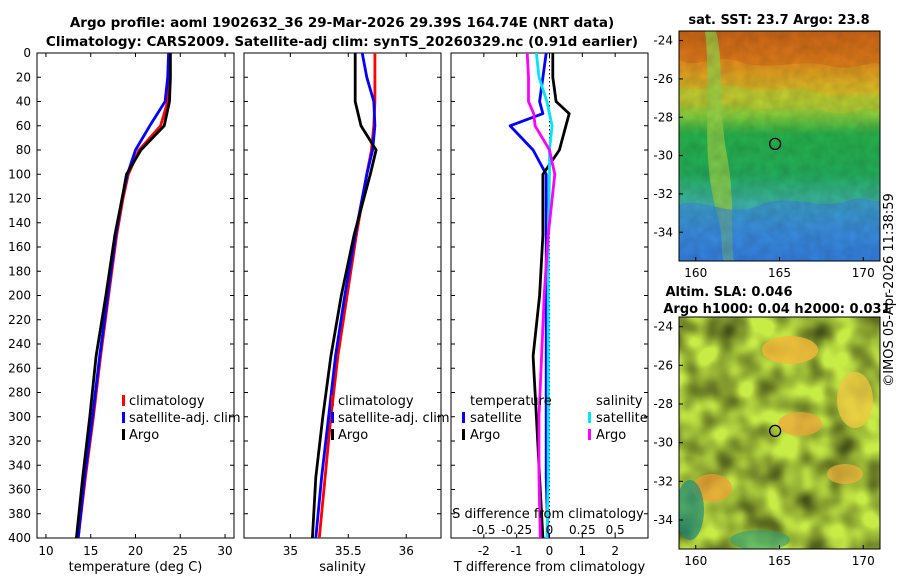  Describe the element at coordinates (695, 561) in the screenshot. I see `map-x-tick-label: 160` at that location.